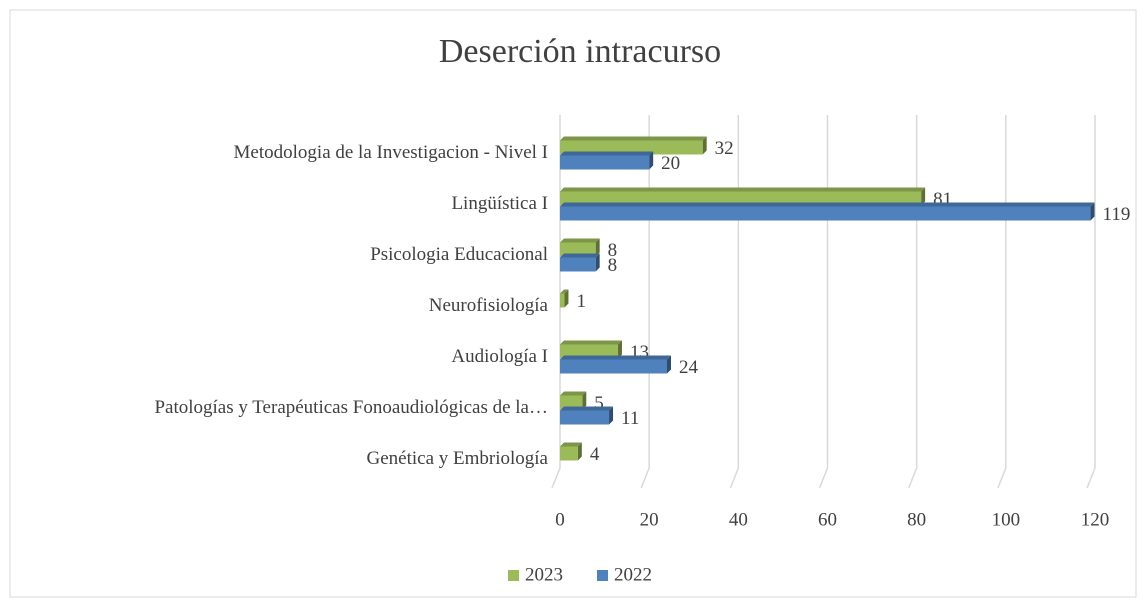 The width and height of the screenshot is (1147, 613). What do you see at coordinates (670, 163) in the screenshot?
I see `data-label: 20` at bounding box center [670, 163].